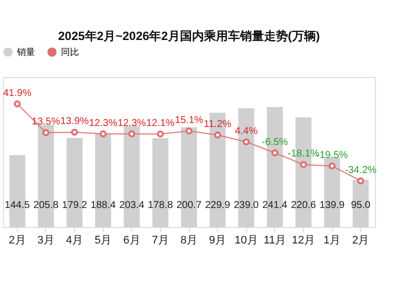 Image resolution: width=400 pixels, height=300 pixels. Describe the element at coordinates (46, 205) in the screenshot. I see `data-label: 205.8` at that location.